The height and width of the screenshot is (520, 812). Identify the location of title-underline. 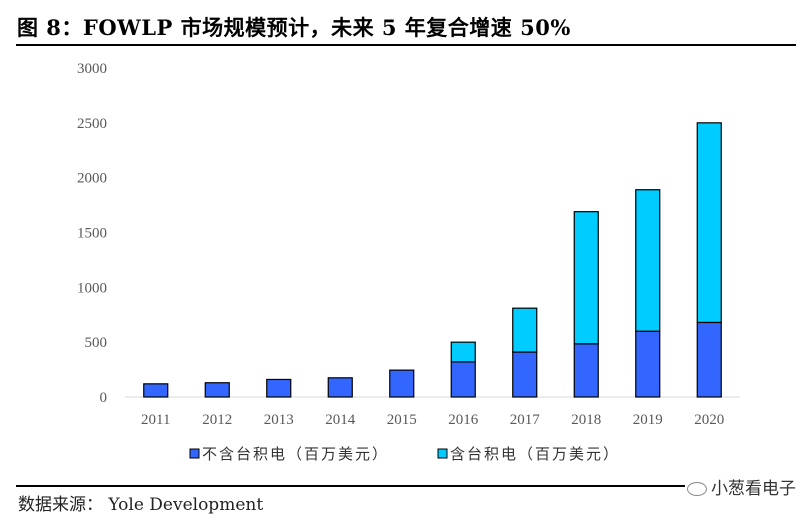
(406, 45).